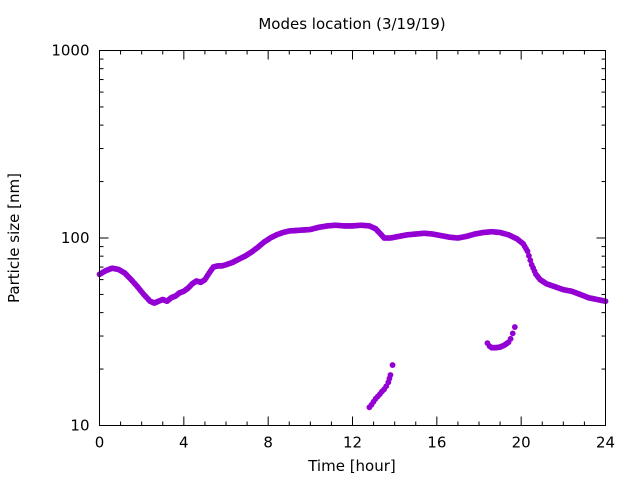 The width and height of the screenshot is (640, 480). Describe the element at coordinates (70, 51) in the screenshot. I see `y-tick-label: 1000` at that location.